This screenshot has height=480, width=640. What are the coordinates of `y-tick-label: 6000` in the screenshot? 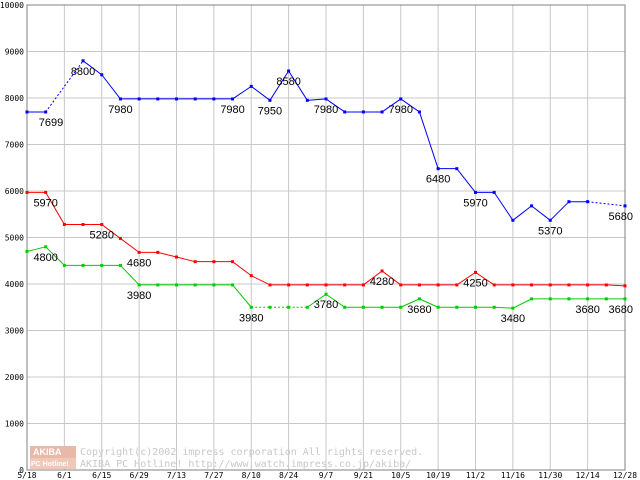 It's located at (14, 191).